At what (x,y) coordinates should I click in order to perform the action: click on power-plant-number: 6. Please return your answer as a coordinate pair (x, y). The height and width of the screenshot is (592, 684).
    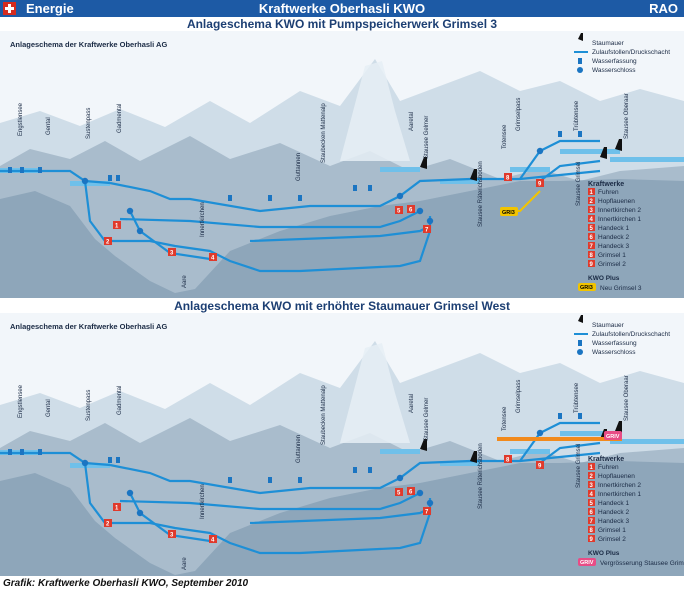
    Looking at the image, I should click on (411, 493).